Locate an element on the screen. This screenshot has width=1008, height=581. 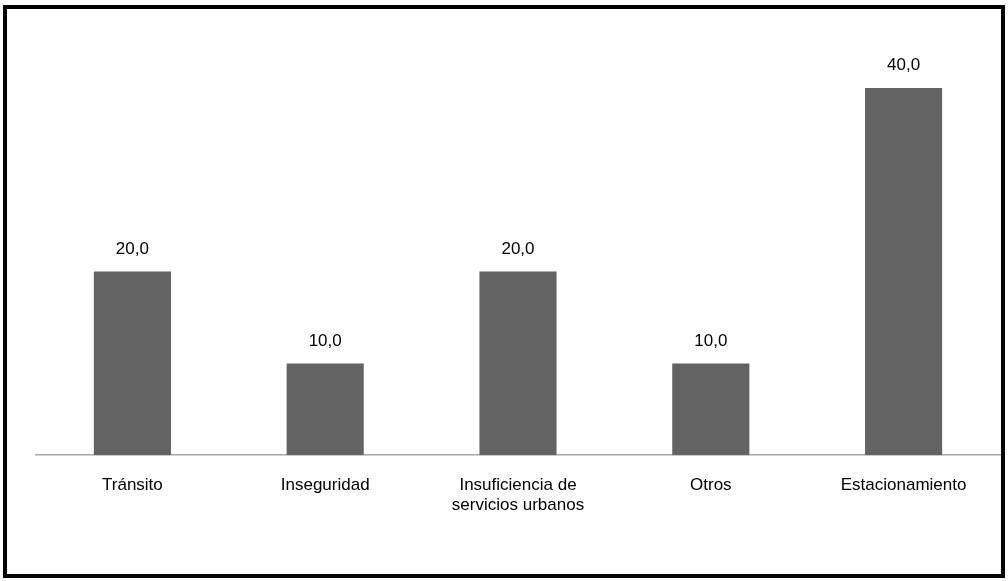
data-label: 40,0 is located at coordinates (904, 65).